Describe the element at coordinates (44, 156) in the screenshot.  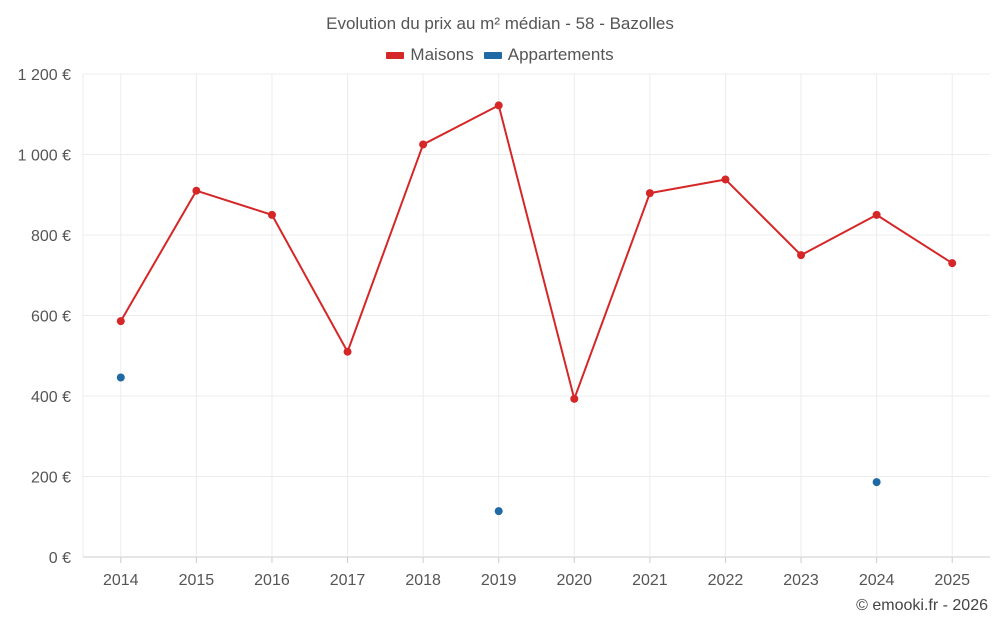
I see `y-tick-label: 1 000 €` at that location.